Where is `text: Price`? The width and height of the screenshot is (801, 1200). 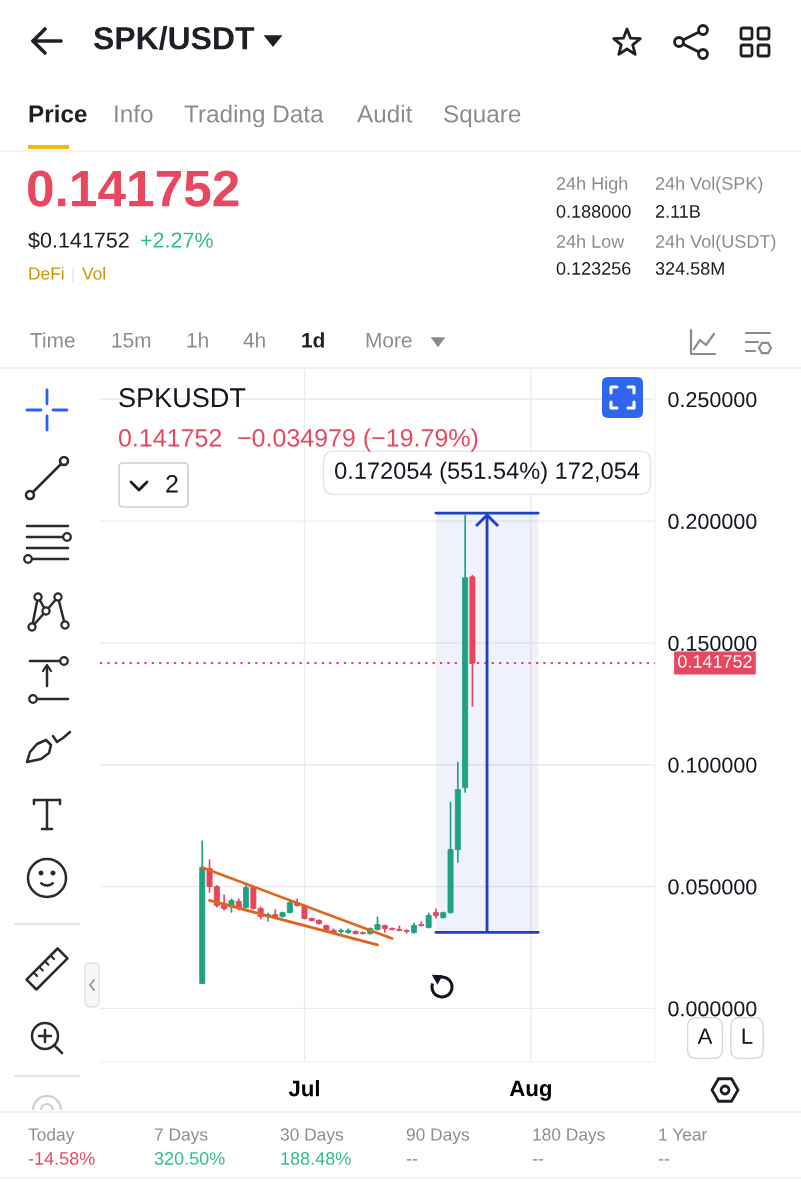
text: Price is located at coordinates (58, 113).